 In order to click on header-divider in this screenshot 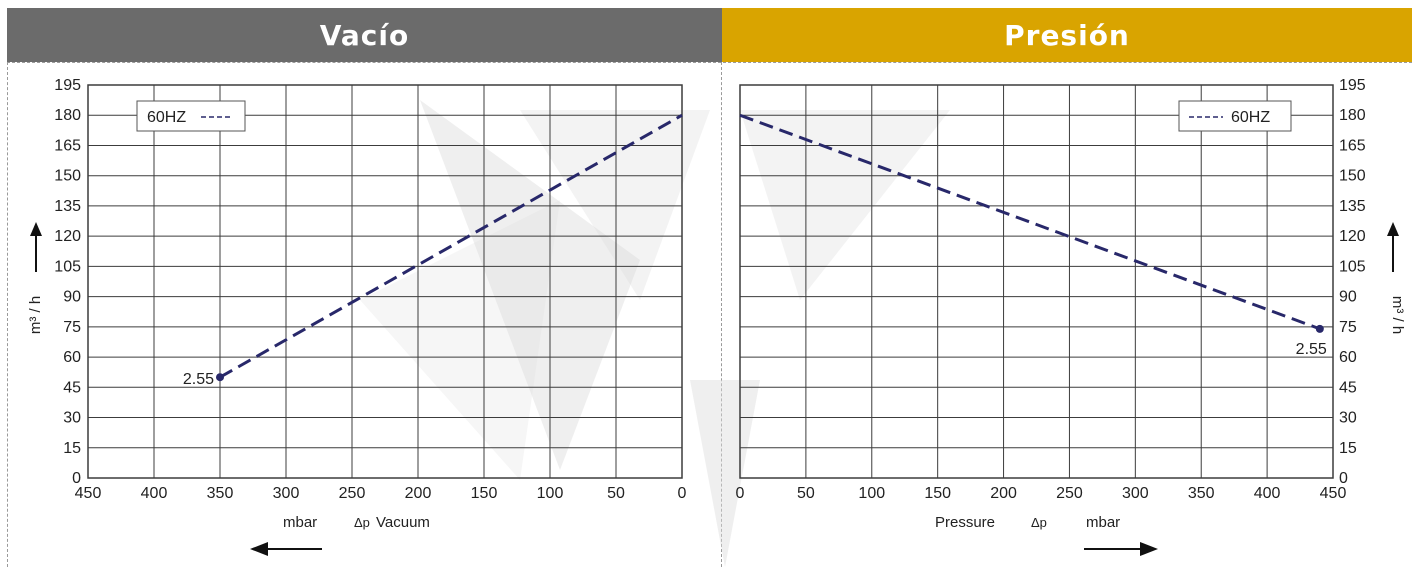, I will do `click(709, 62)`.